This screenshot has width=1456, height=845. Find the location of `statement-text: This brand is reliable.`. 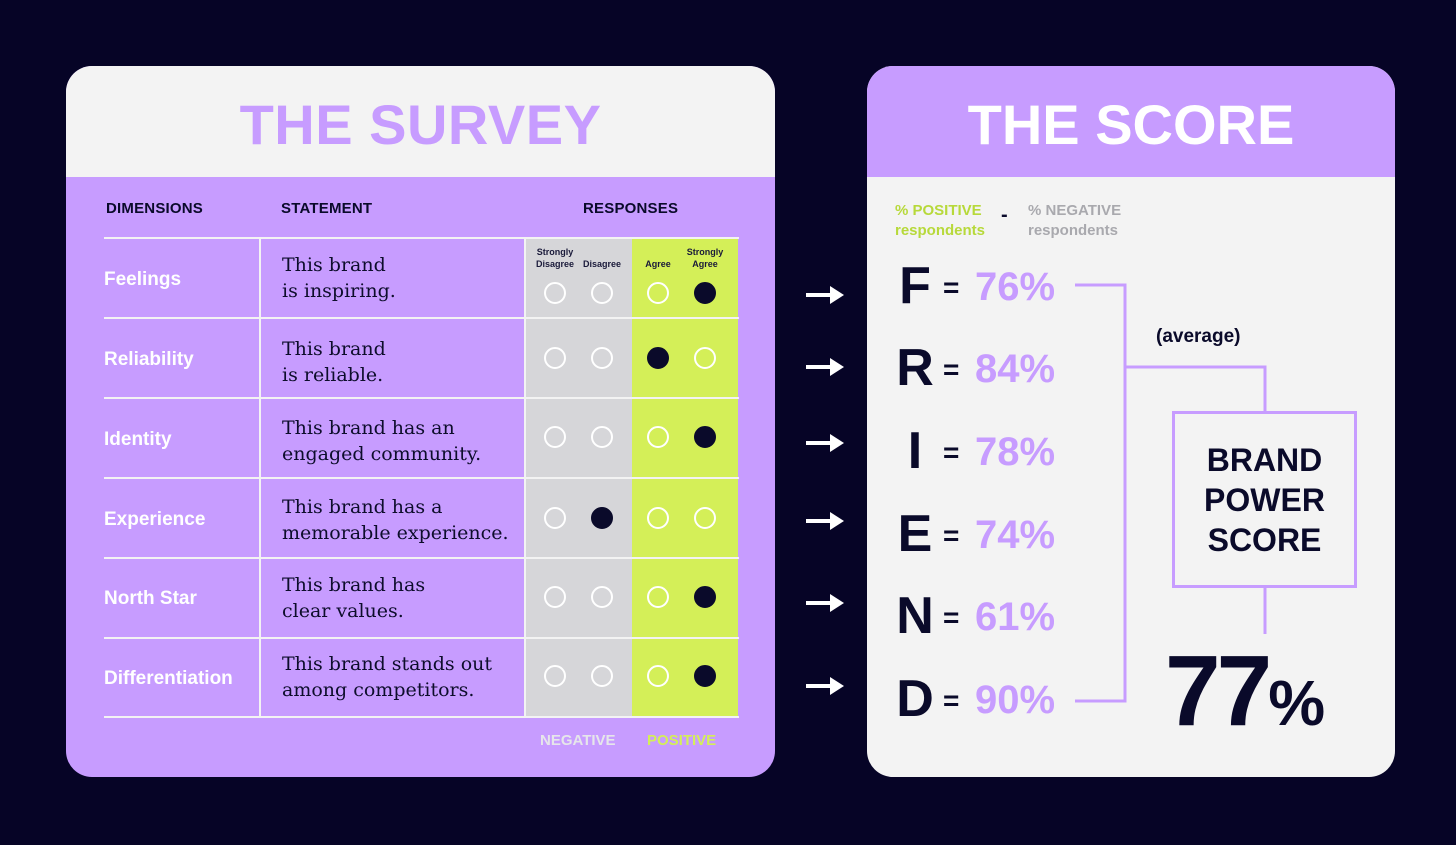

statement-text: This brand is reliable. is located at coordinates (334, 362).